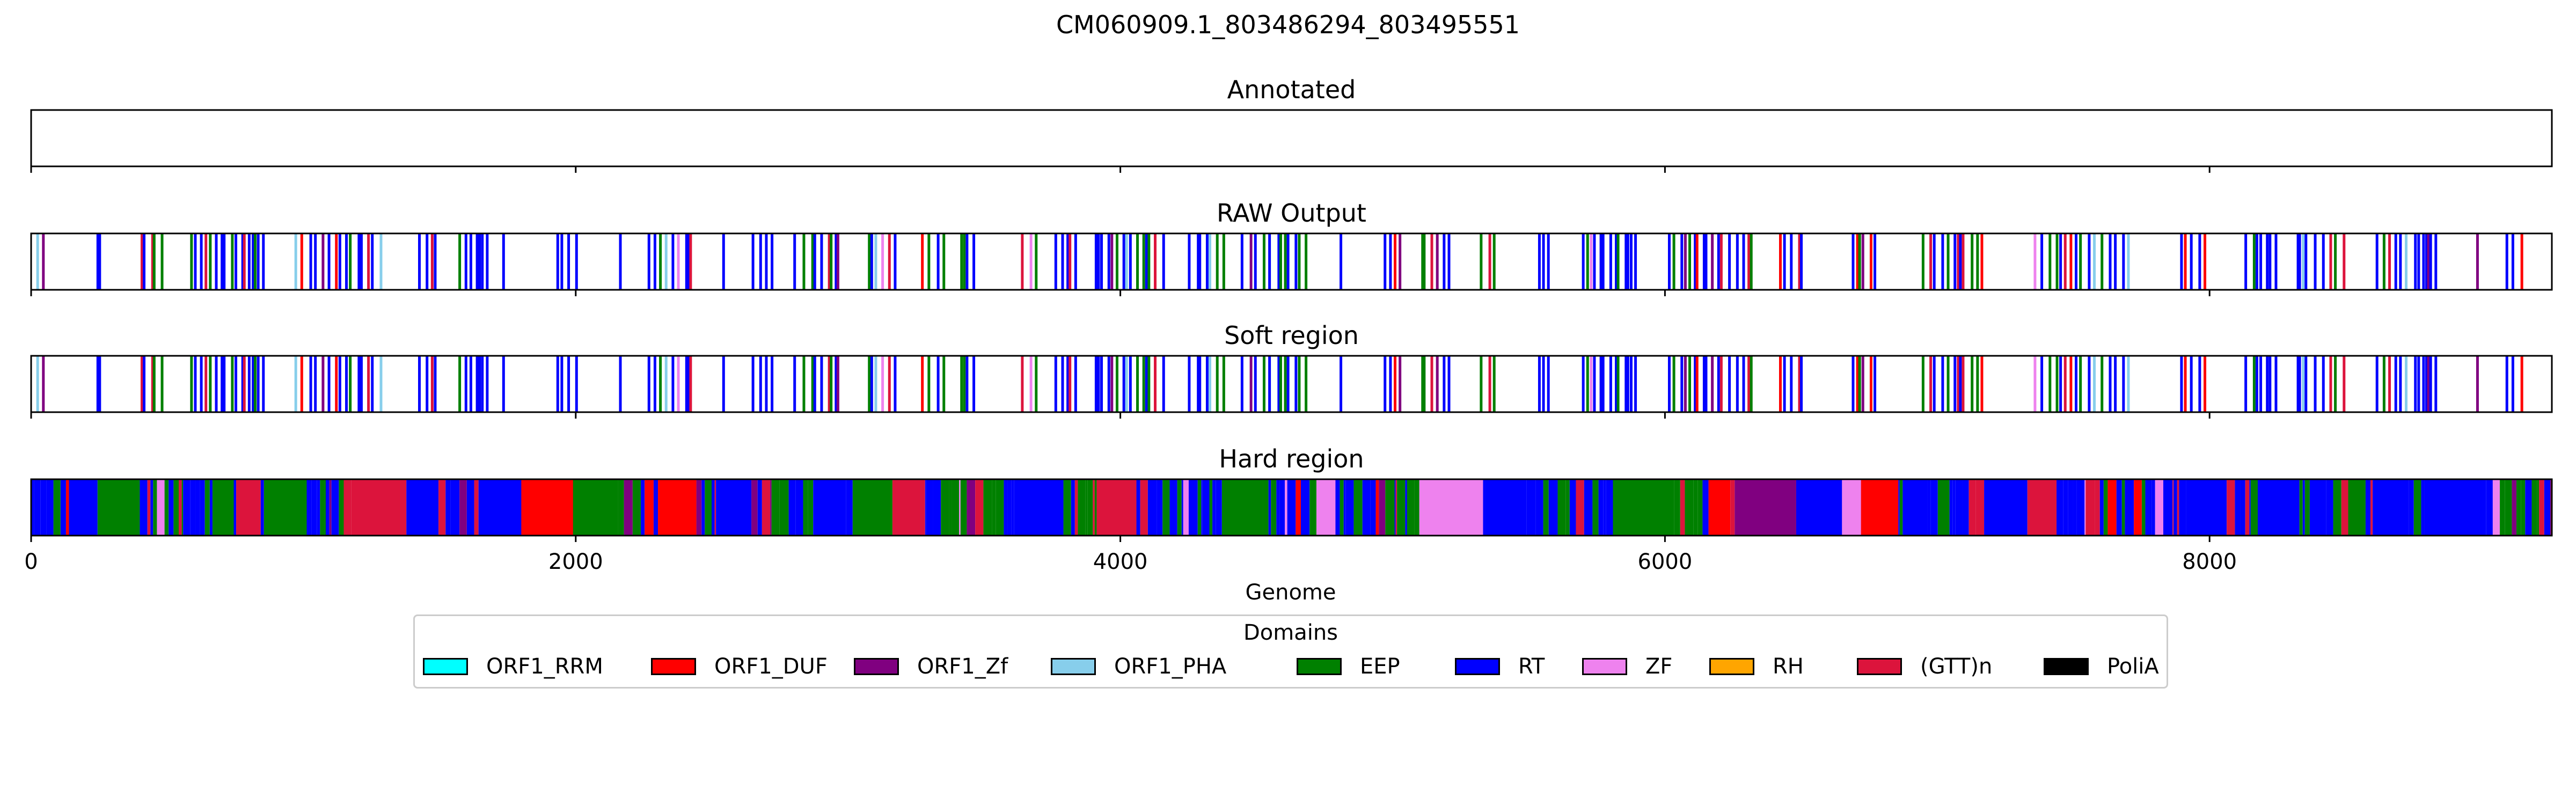 Image resolution: width=2576 pixels, height=805 pixels. What do you see at coordinates (1627, 666) in the screenshot?
I see `legend-item-zf: ZF` at bounding box center [1627, 666].